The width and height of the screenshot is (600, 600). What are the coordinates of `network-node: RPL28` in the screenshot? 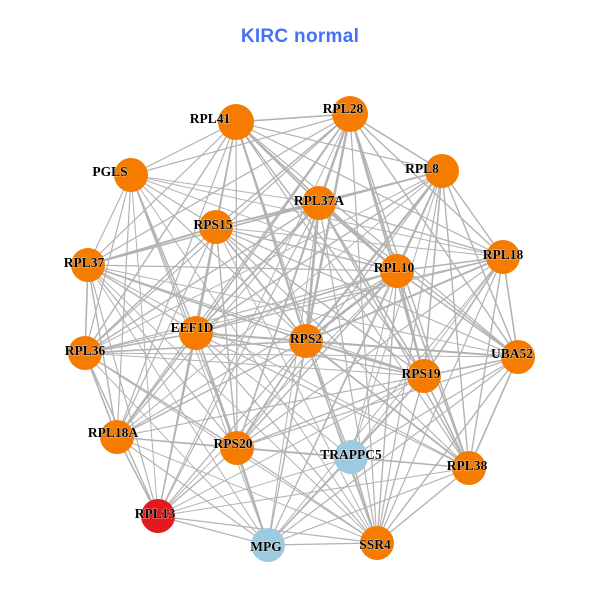 It's located at (345, 114).